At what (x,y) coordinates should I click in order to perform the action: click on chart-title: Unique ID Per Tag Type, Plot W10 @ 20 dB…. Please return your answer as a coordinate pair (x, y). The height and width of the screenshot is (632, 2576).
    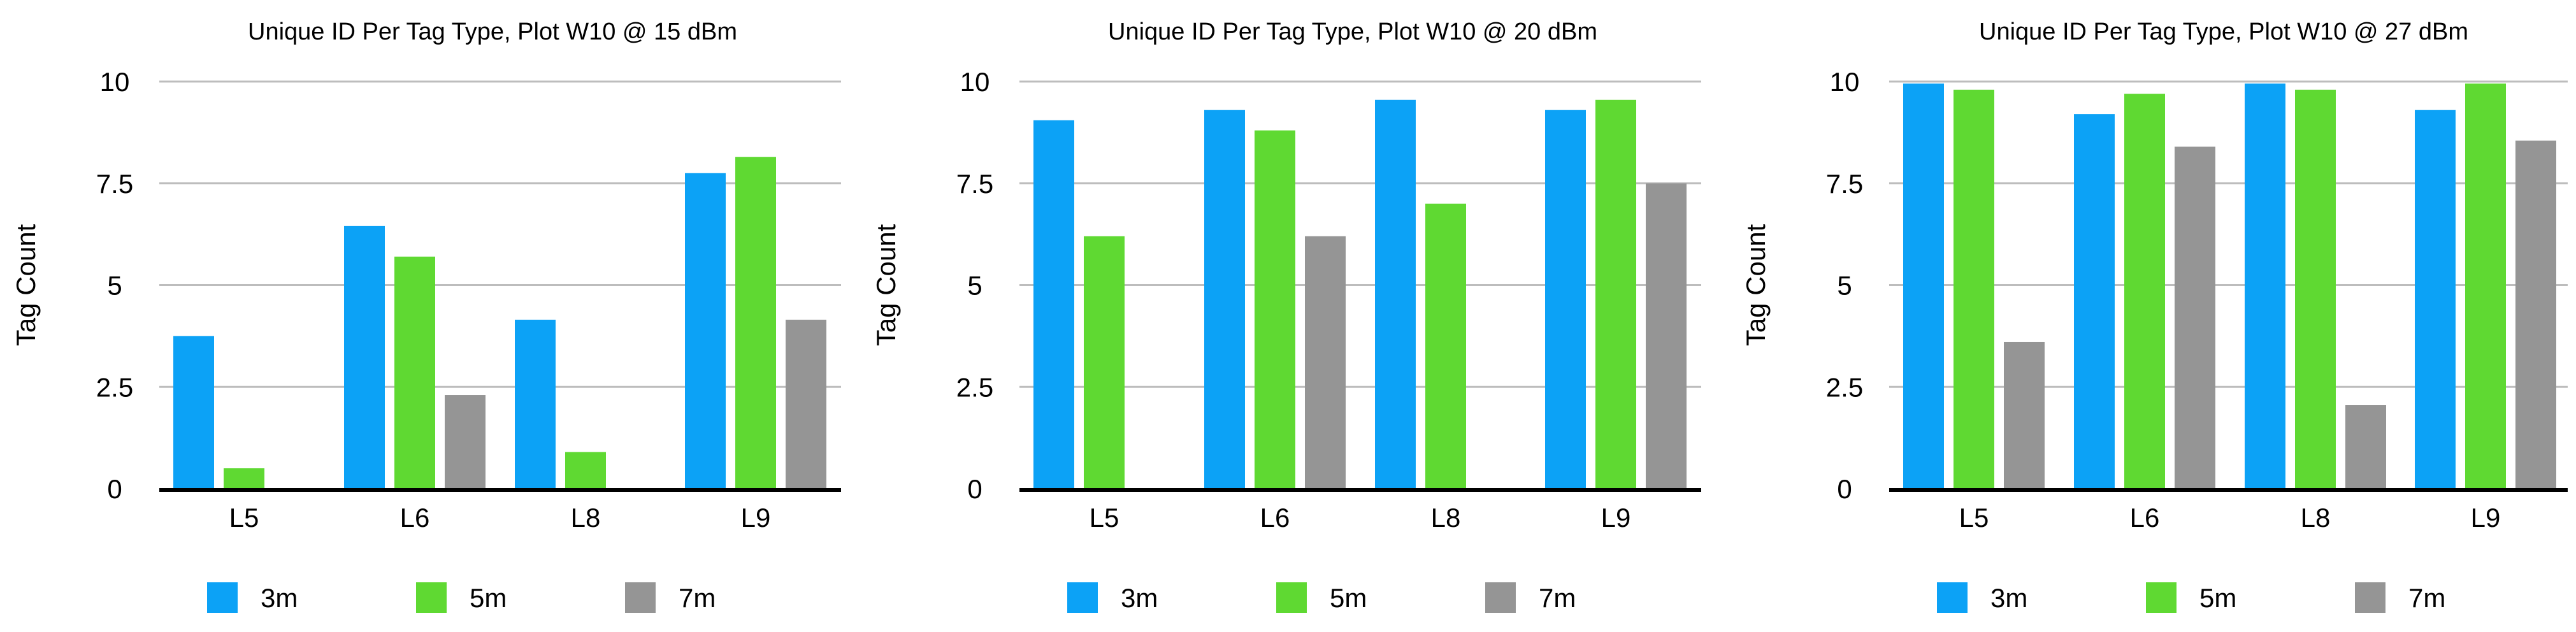
    Looking at the image, I should click on (1353, 31).